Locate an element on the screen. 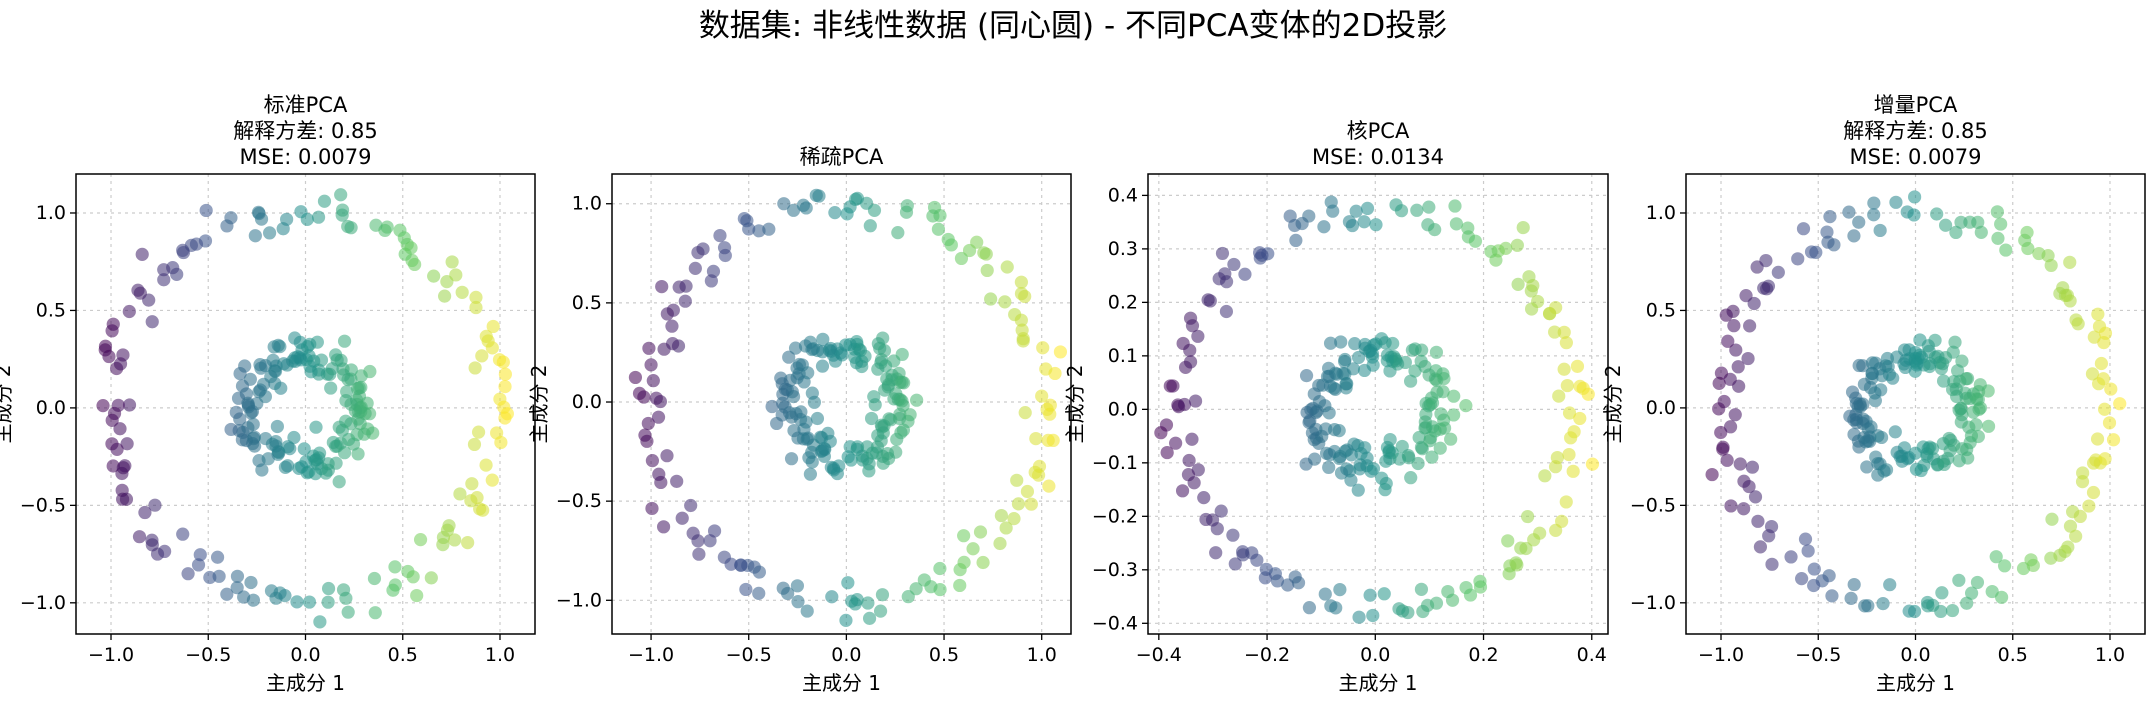 The height and width of the screenshot is (711, 2146). subplot-title-line: 核PCA is located at coordinates (1378, 131).